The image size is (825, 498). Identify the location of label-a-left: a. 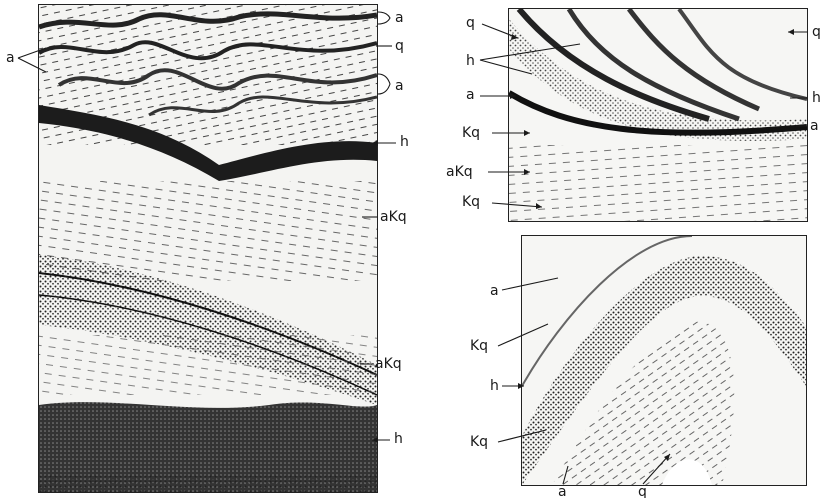
(10, 58).